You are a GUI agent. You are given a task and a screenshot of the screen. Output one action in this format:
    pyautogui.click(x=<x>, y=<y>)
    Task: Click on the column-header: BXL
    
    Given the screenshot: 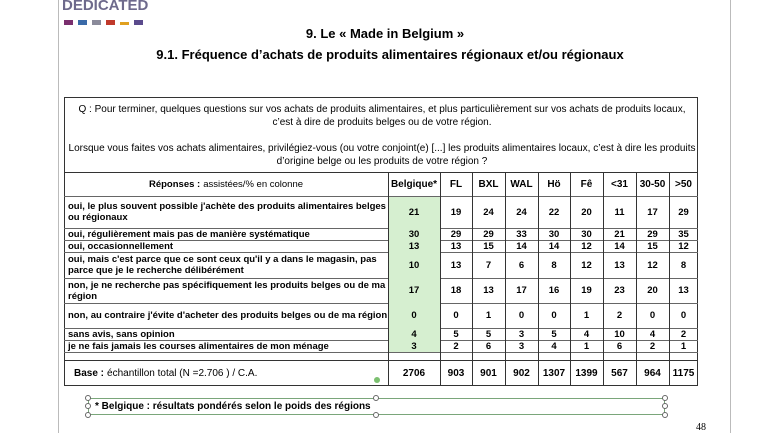 What is the action you would take?
    pyautogui.click(x=488, y=184)
    